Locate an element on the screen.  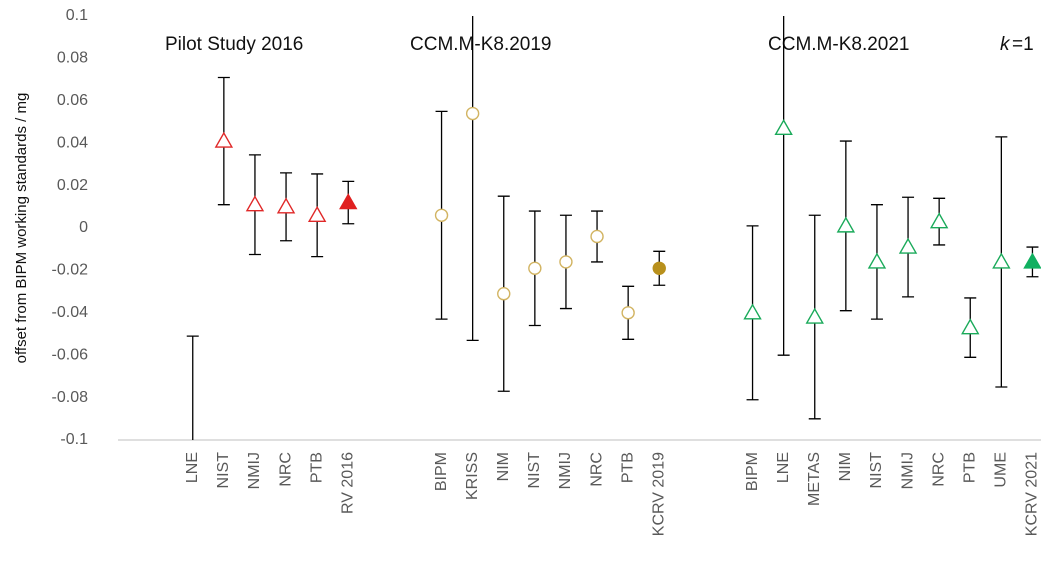
y-tick-label: 0.02 is located at coordinates (72, 185).